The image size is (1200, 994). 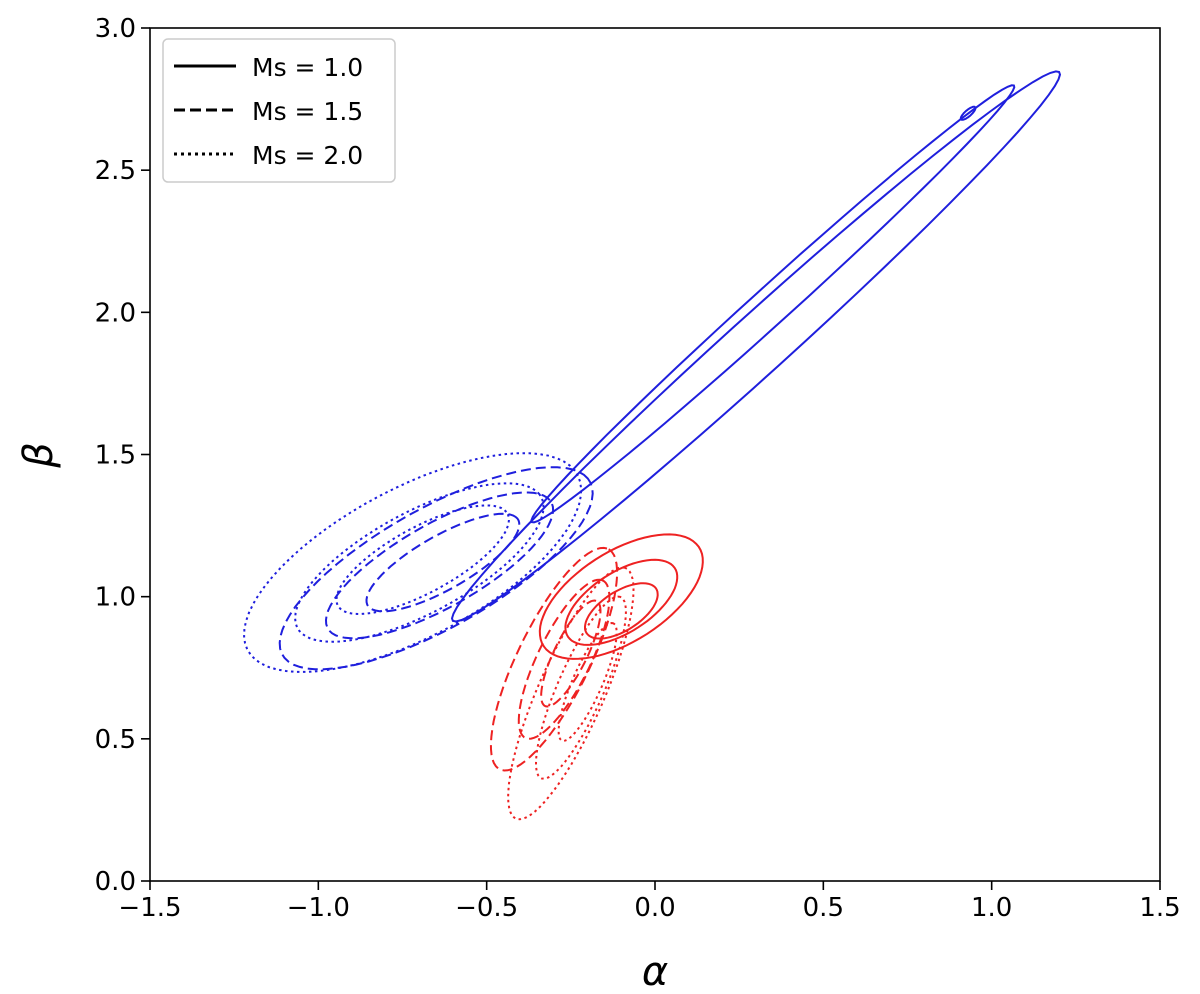 I want to click on legend-box, so click(x=279, y=110).